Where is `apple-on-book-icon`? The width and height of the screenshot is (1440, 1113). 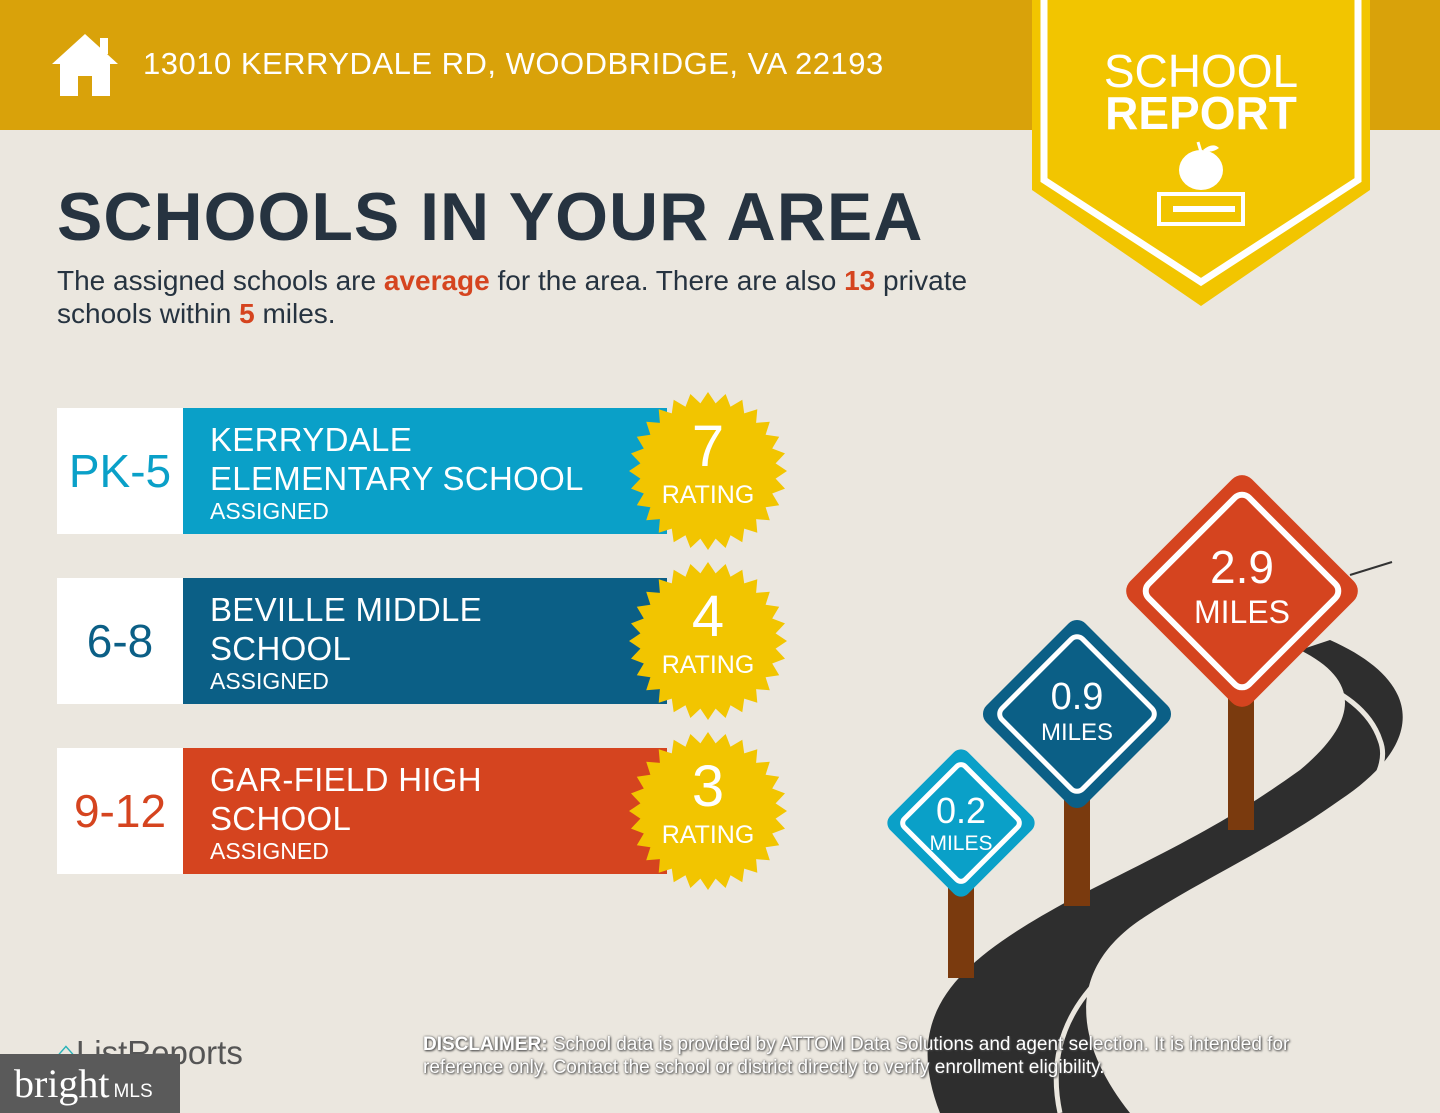 apple-on-book-icon is located at coordinates (1201, 183).